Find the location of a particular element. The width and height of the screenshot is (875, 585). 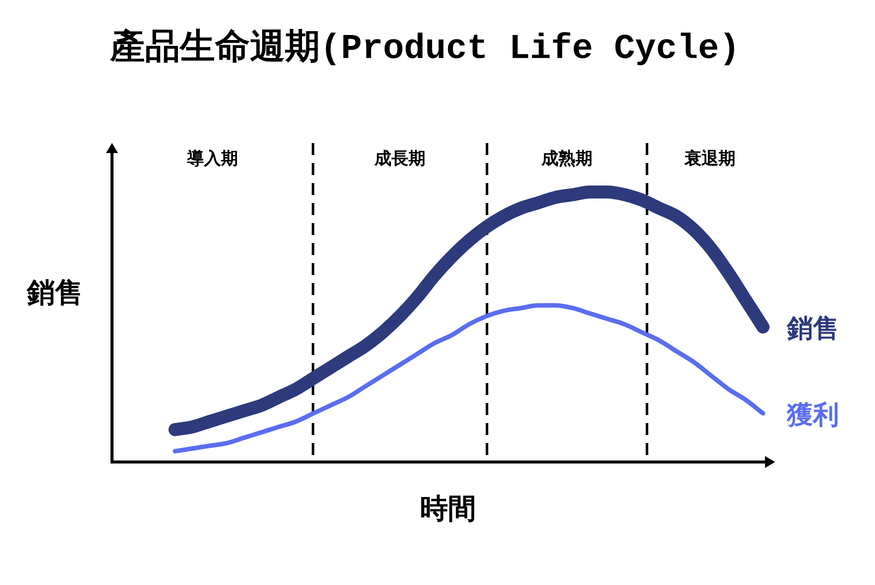

y-axis-title: 銷售 is located at coordinates (54, 292).